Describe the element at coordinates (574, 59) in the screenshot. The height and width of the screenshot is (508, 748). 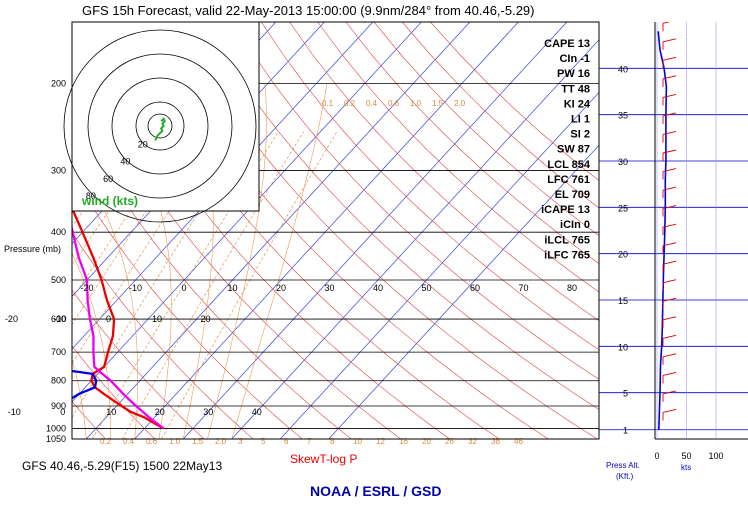
I see `stability-index: CIn -1` at that location.